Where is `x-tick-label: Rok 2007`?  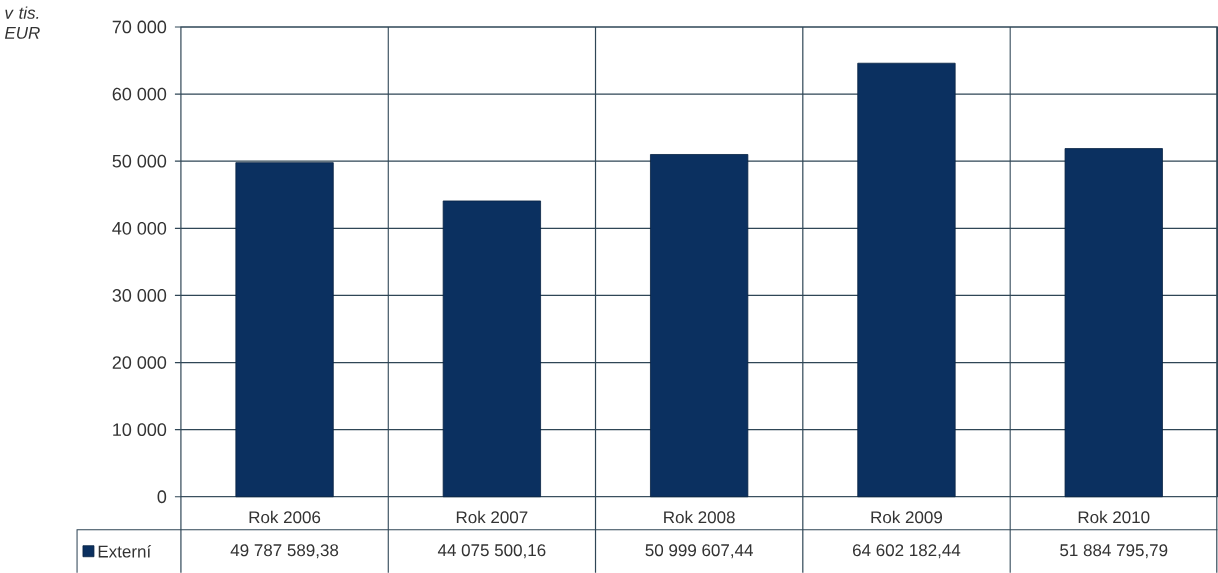 x-tick-label: Rok 2007 is located at coordinates (492, 517).